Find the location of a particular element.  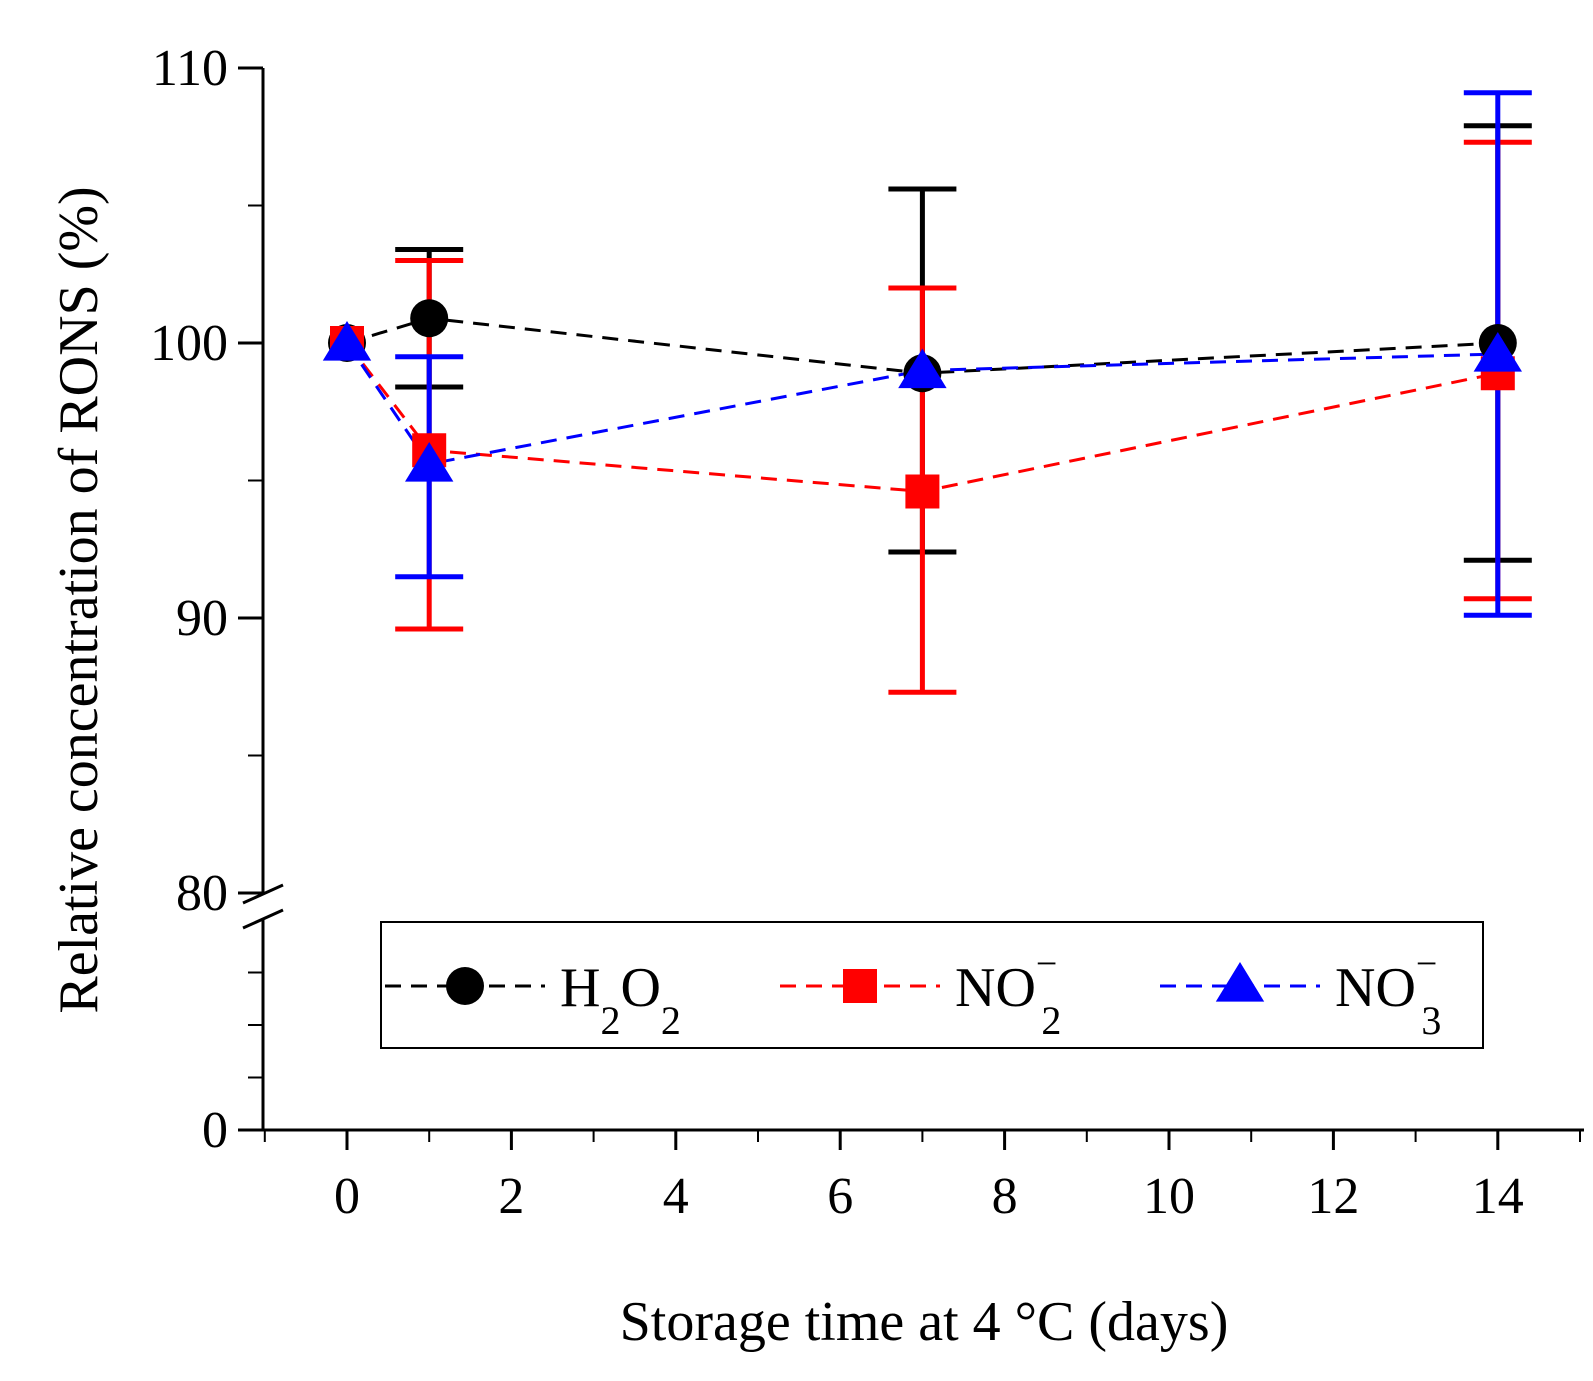

legend: H2O2 NO− 2 NO− 3 is located at coordinates (932, 985).